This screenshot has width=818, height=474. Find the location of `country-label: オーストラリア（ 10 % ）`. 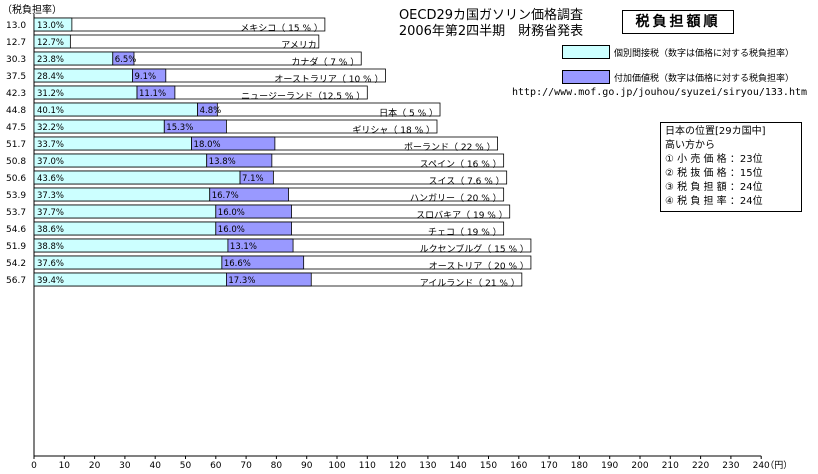

country-label: オーストラリア（ 10 % ） is located at coordinates (328, 79).